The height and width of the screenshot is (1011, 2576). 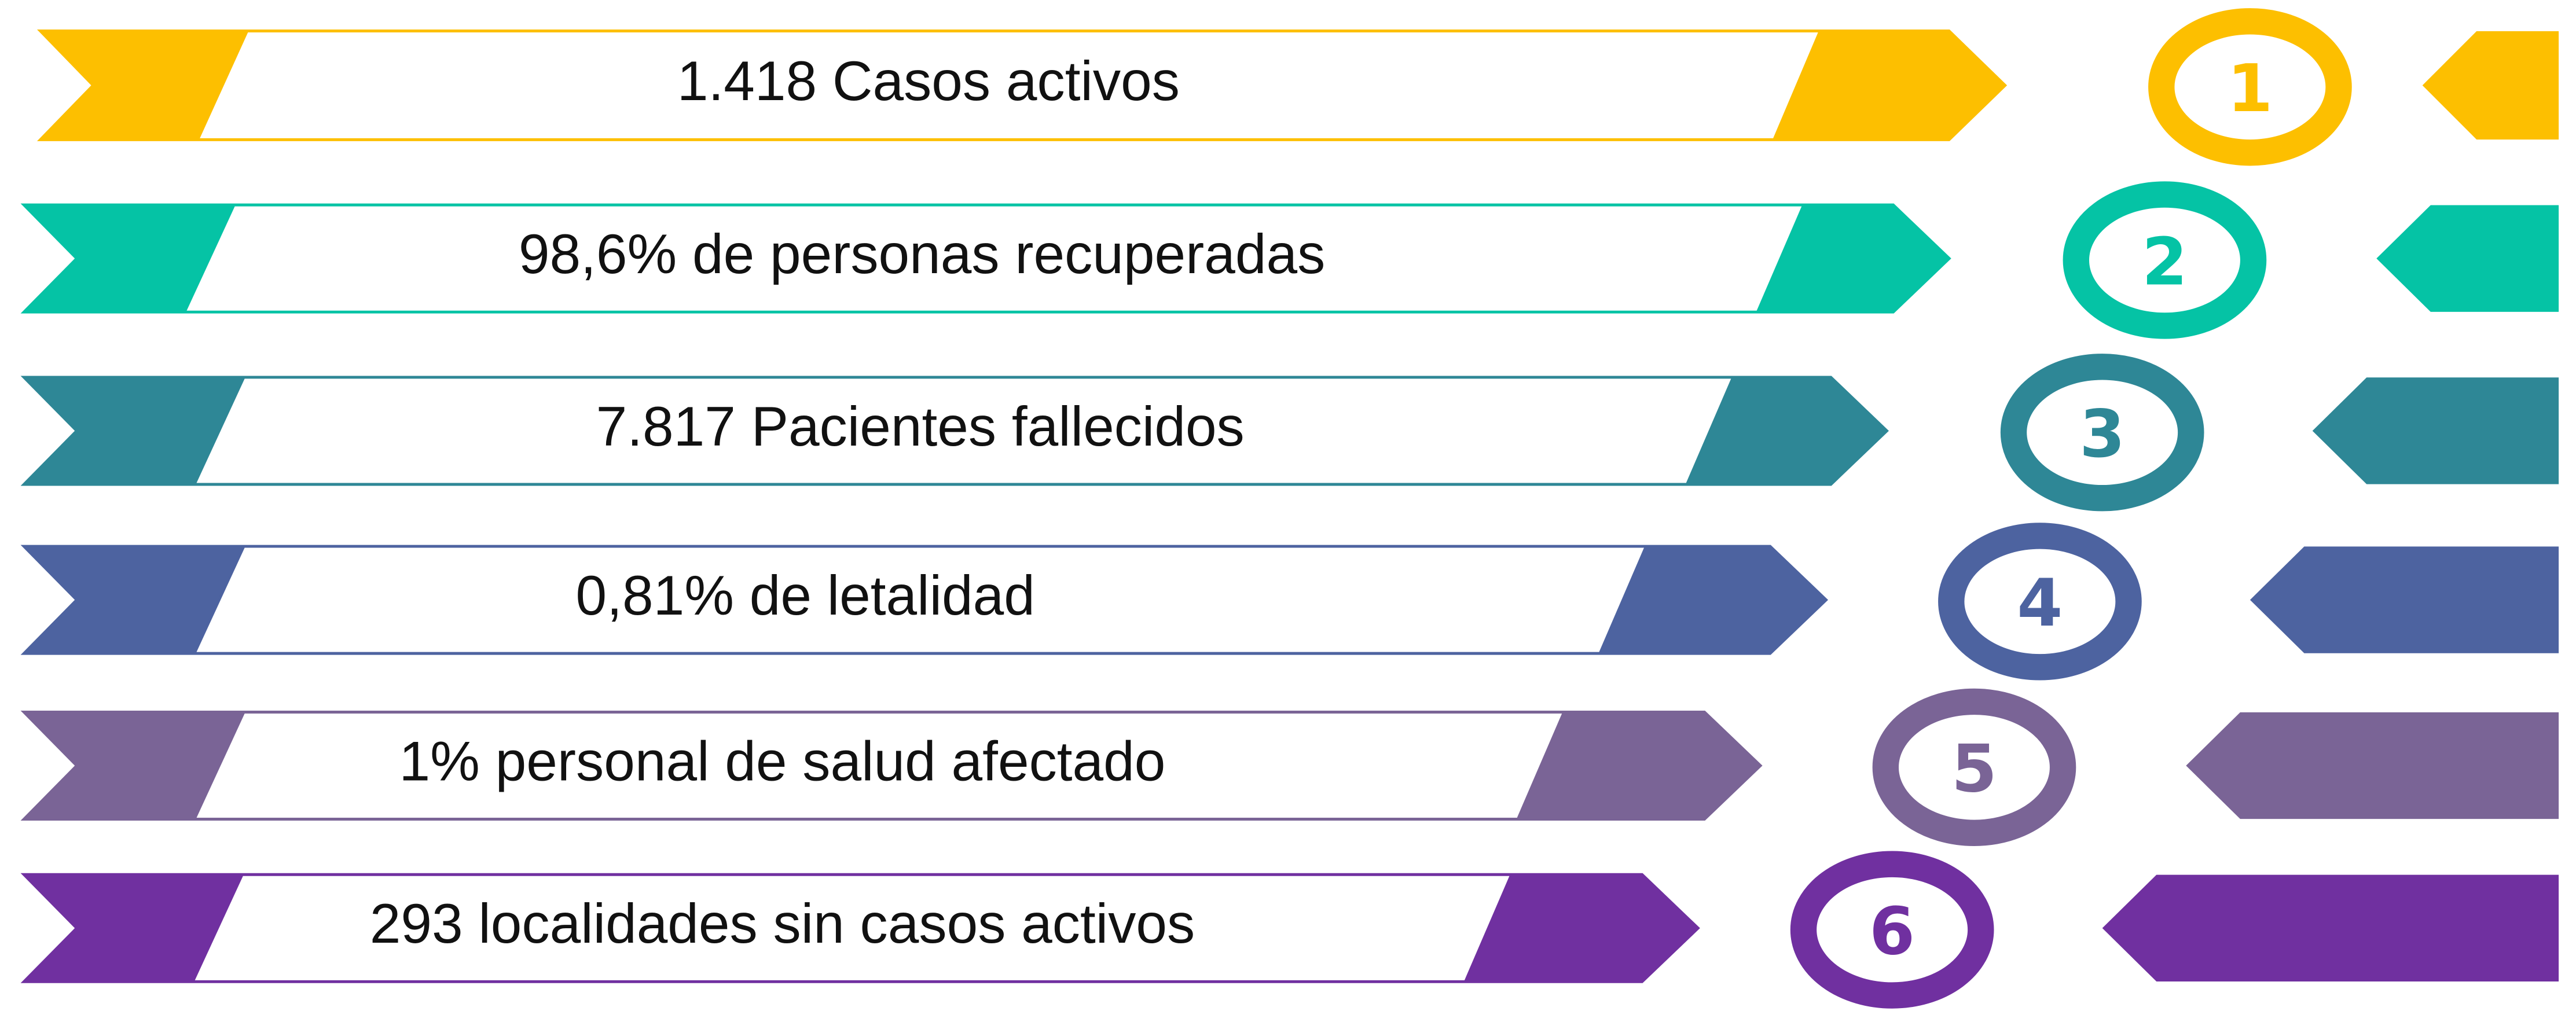 I want to click on number: 1, so click(x=2250, y=88).